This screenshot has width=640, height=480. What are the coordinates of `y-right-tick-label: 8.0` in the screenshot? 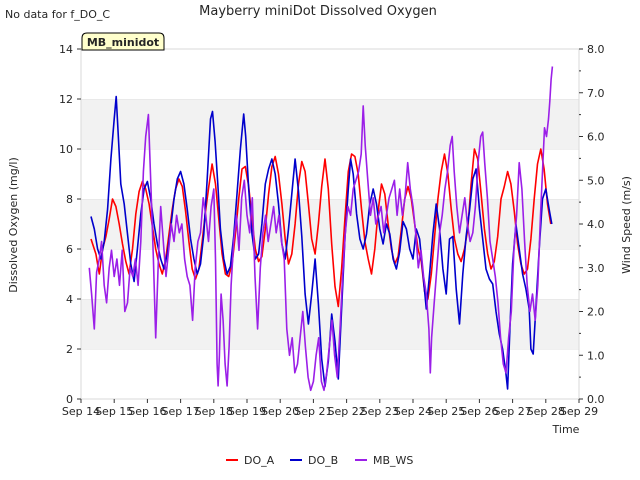 It's located at (596, 49).